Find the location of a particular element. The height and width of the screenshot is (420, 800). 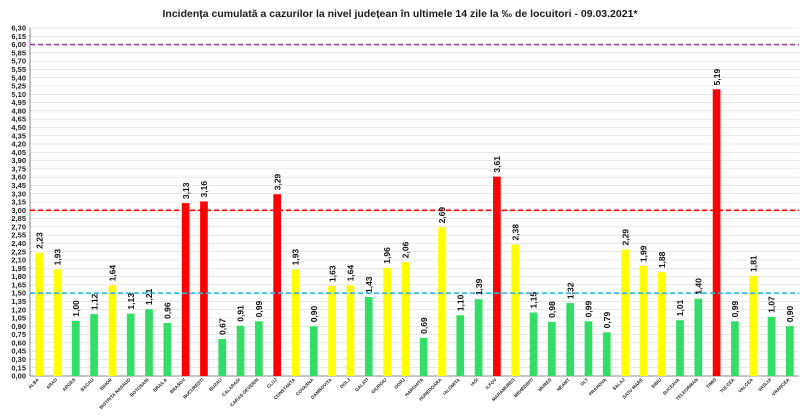

data-label: 1,88 is located at coordinates (662, 259).